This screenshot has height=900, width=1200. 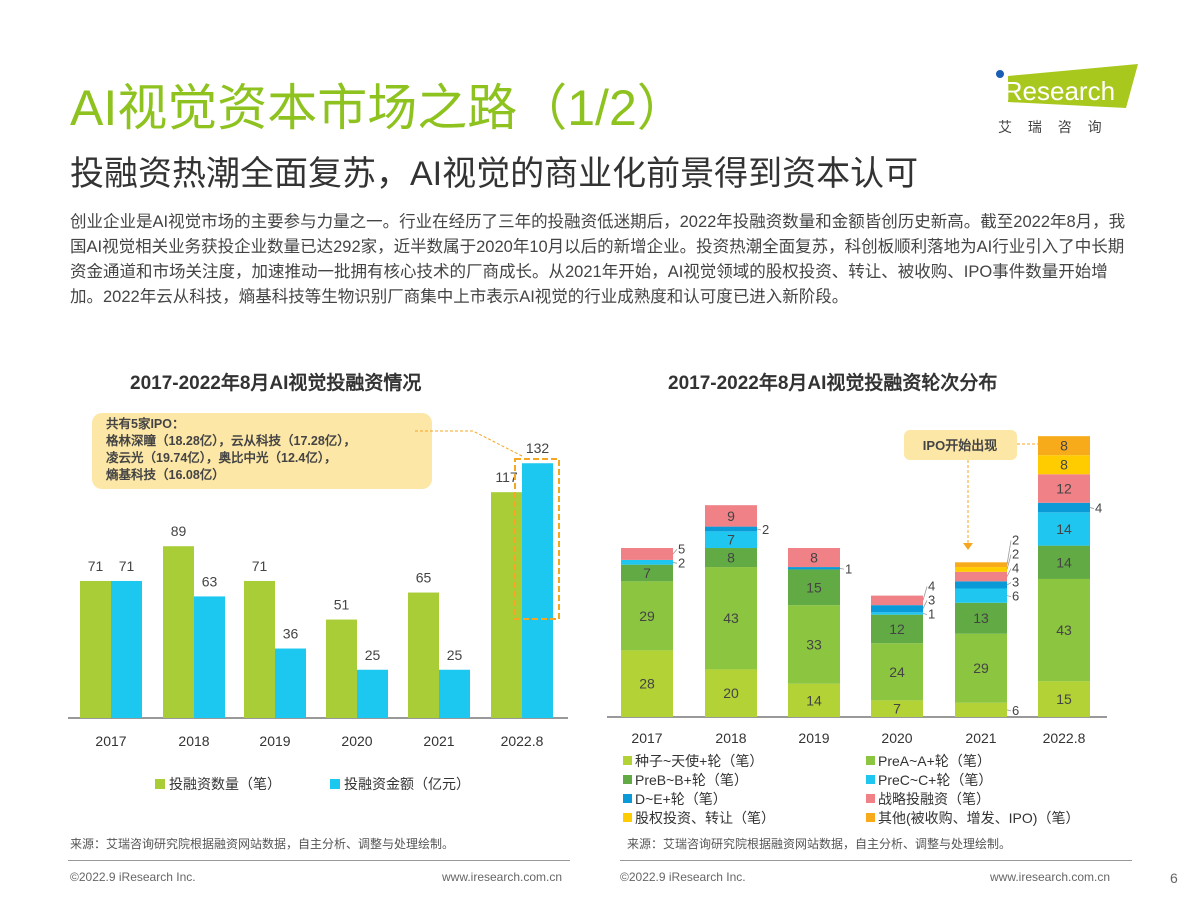 What do you see at coordinates (538, 448) in the screenshot?
I see `data-label: 132` at bounding box center [538, 448].